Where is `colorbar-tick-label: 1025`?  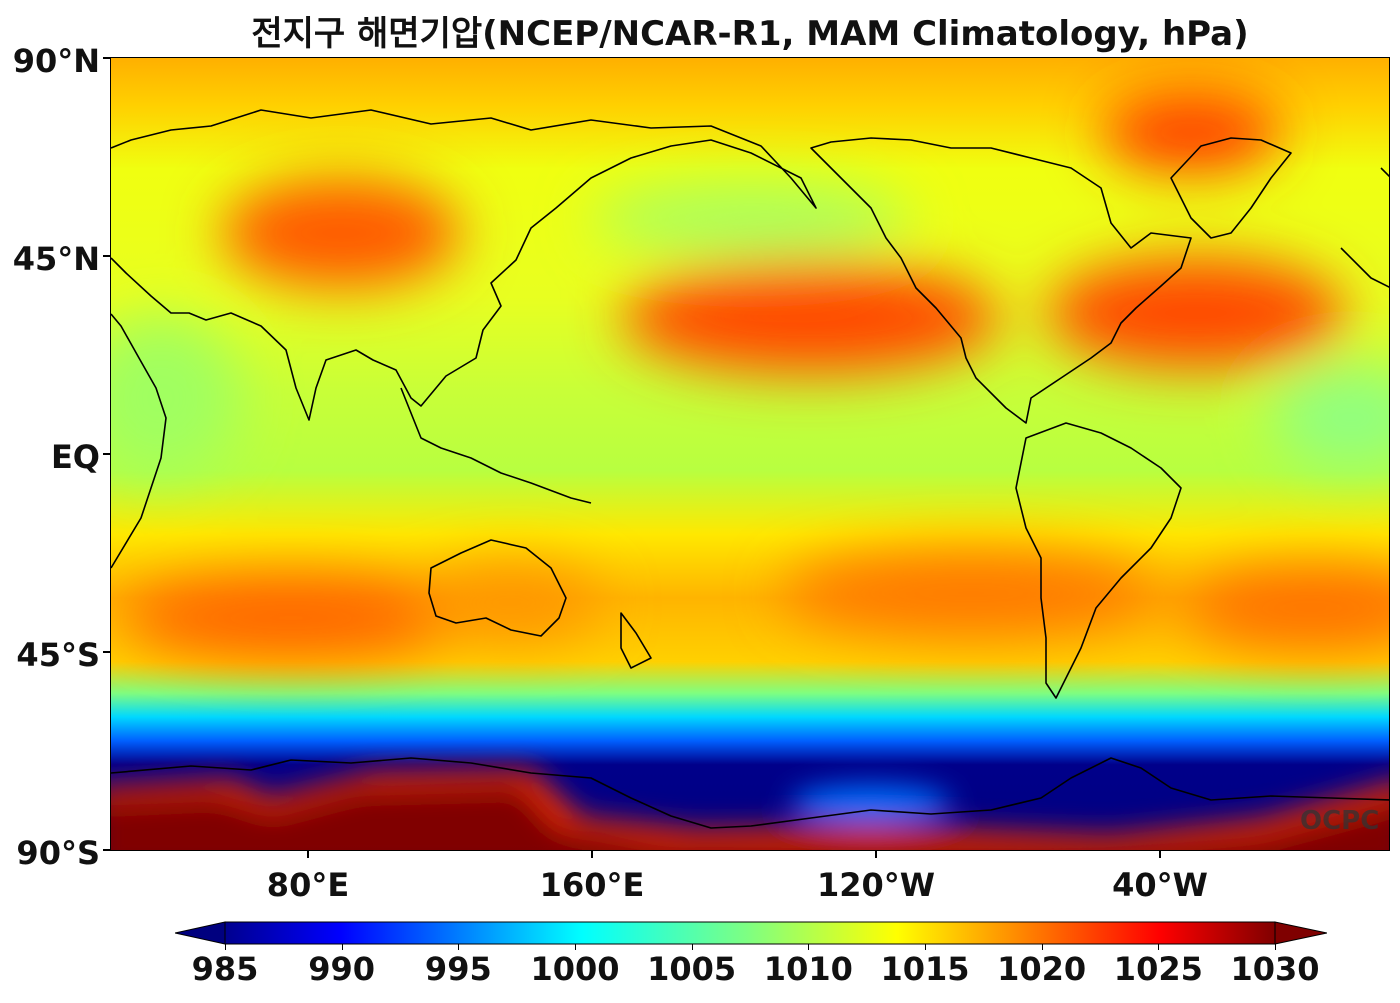 colorbar-tick-label: 1025 is located at coordinates (1158, 969).